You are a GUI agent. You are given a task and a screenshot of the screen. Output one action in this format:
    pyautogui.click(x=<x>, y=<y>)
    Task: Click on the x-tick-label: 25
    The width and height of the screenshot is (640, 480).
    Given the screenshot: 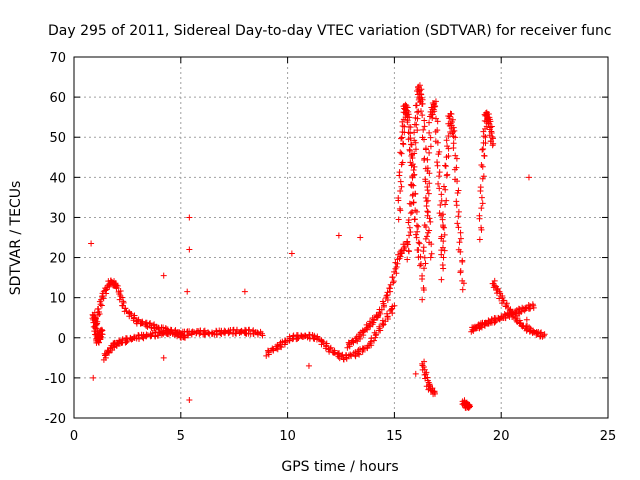 What is the action you would take?
    pyautogui.click(x=608, y=436)
    